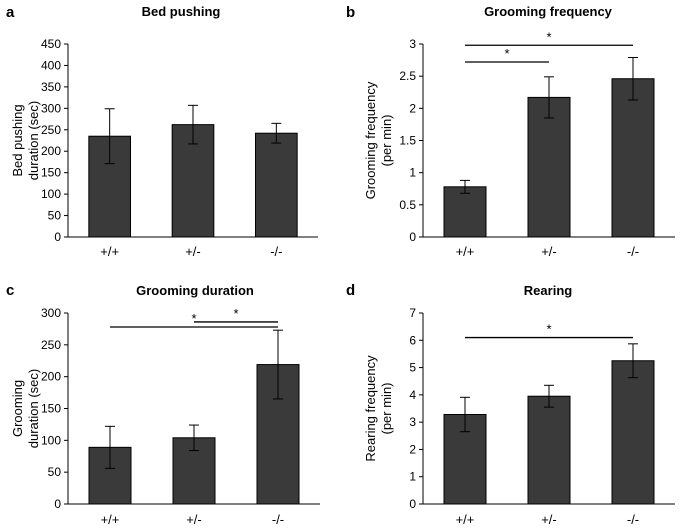 The image size is (685, 529). I want to click on y-axis-label: Rearing frequency(per min), so click(378, 408).